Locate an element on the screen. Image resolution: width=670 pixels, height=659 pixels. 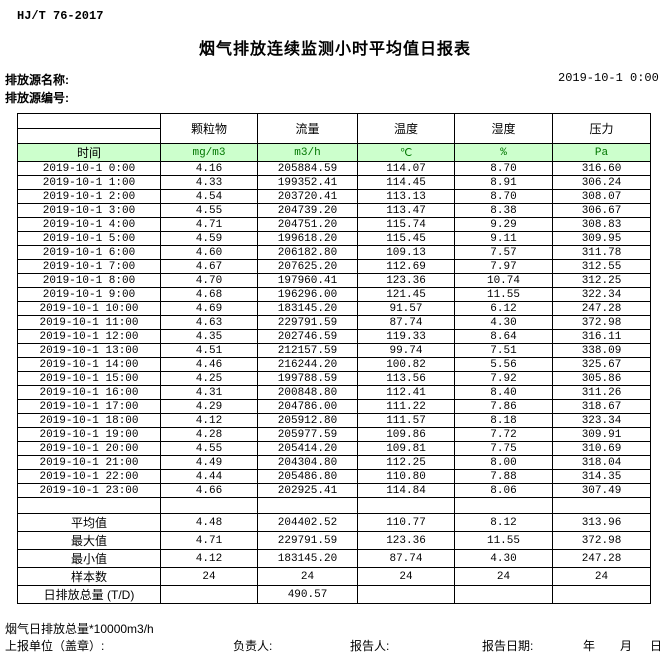
cell-value: 4.31 is located at coordinates (209, 392).